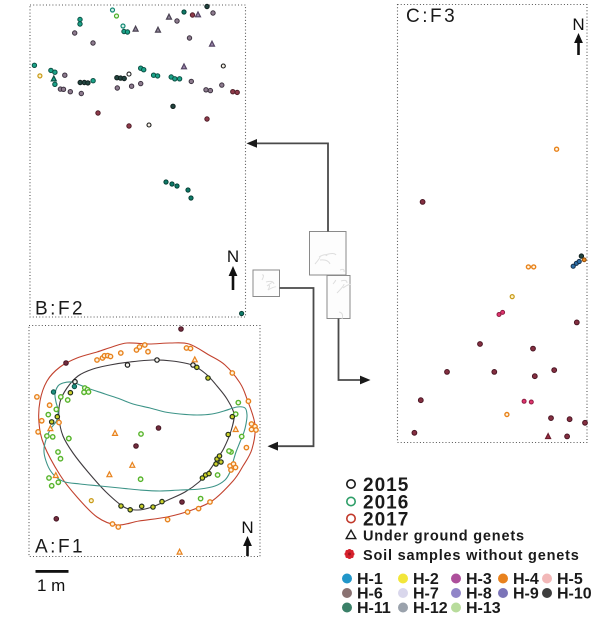 This screenshot has width=600, height=620. What do you see at coordinates (370, 579) in the screenshot?
I see `svg-text: H-1` at bounding box center [370, 579].